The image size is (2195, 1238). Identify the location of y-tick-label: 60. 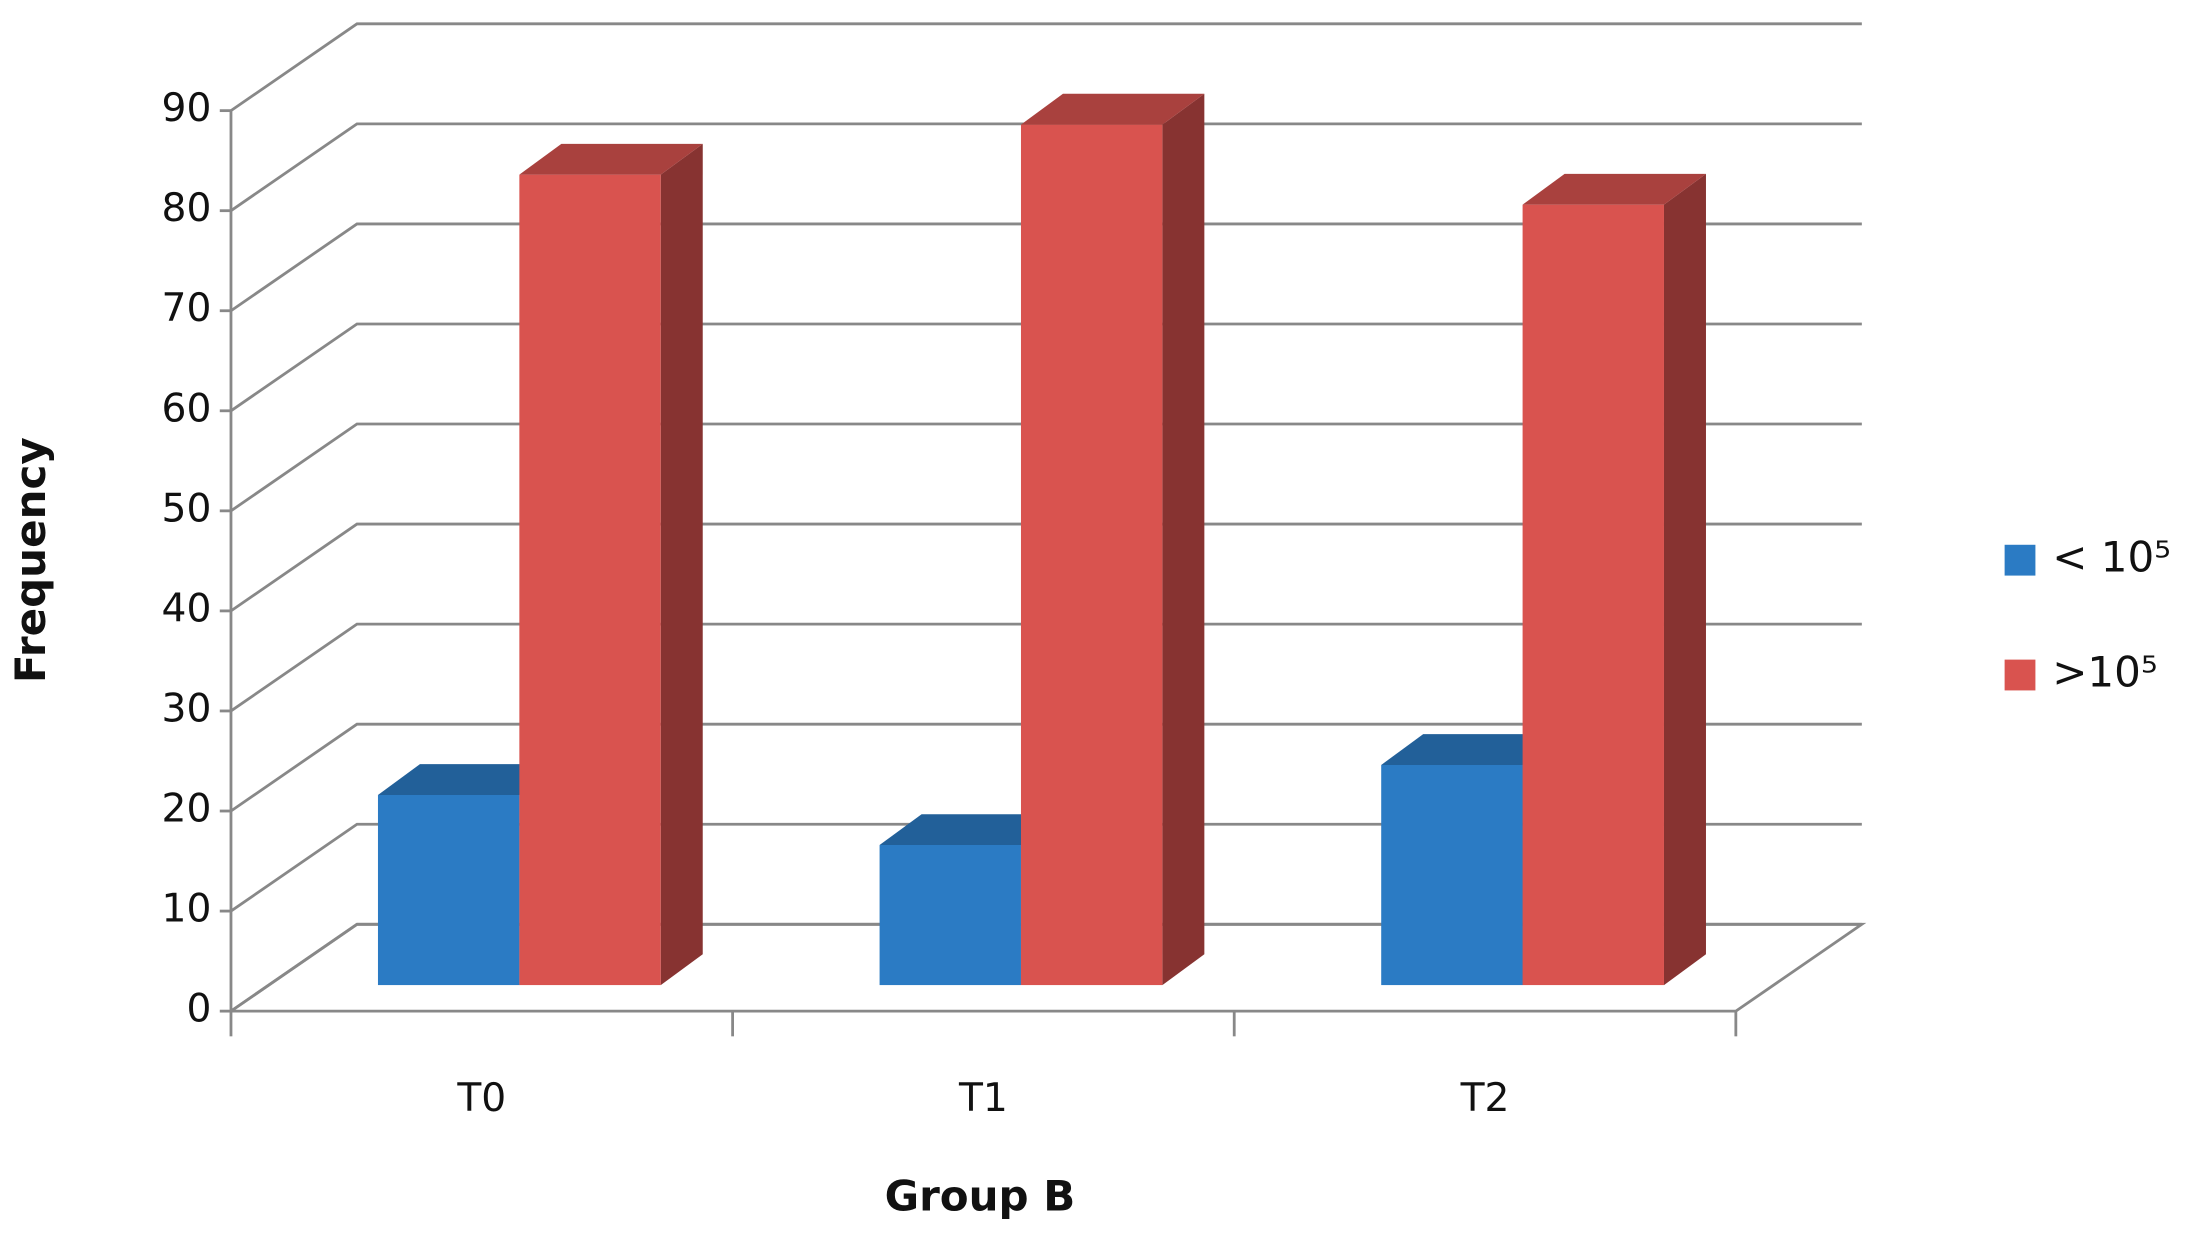
(187, 408).